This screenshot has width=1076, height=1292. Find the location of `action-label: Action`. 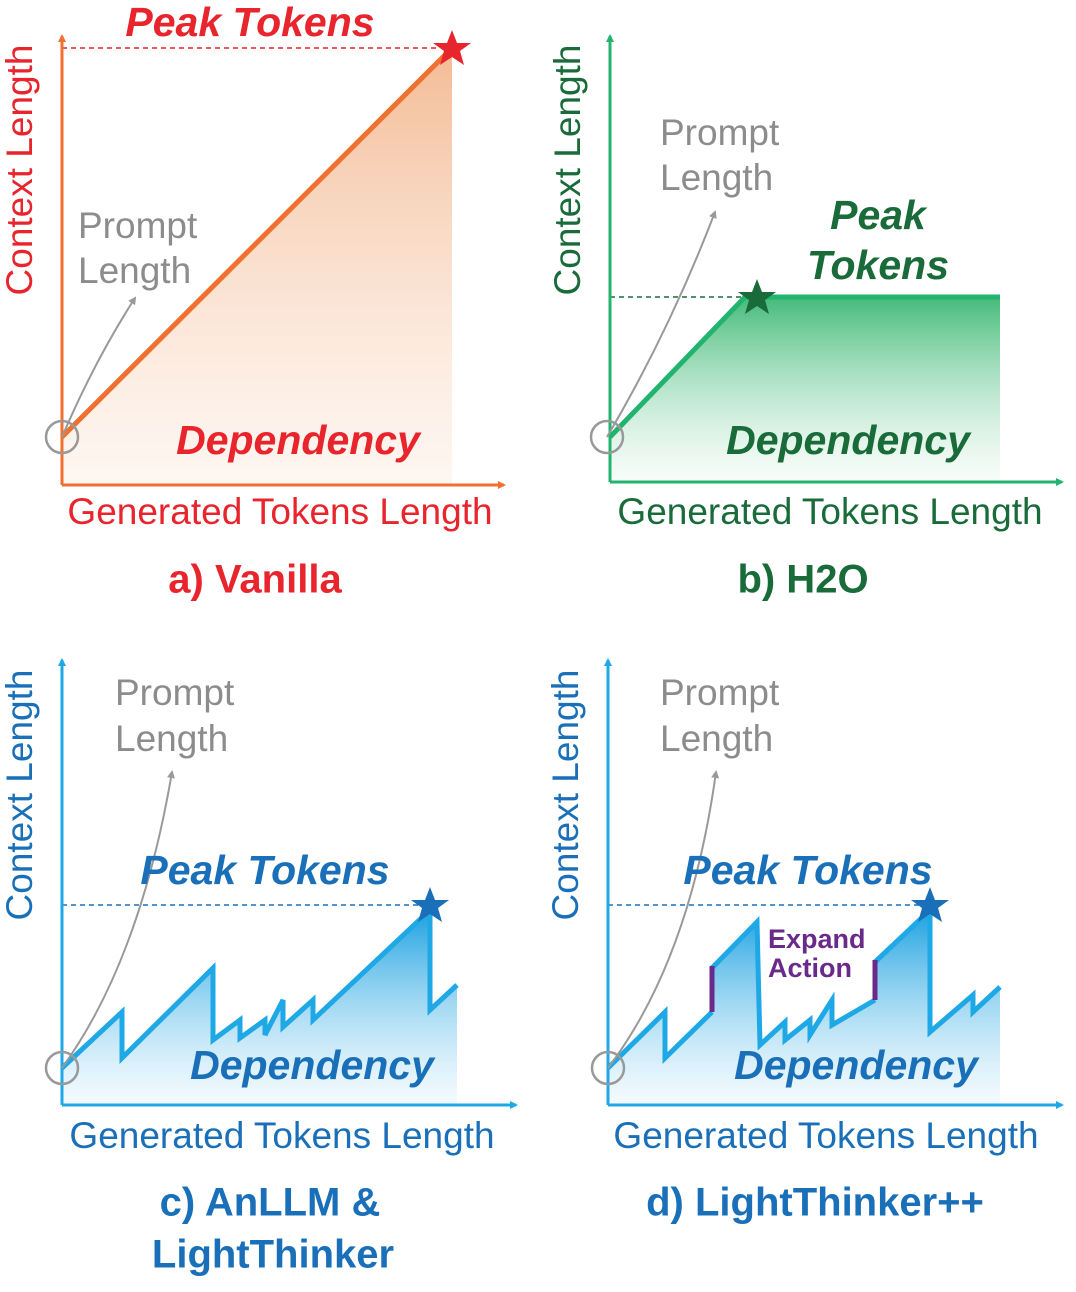

action-label: Action is located at coordinates (810, 968).